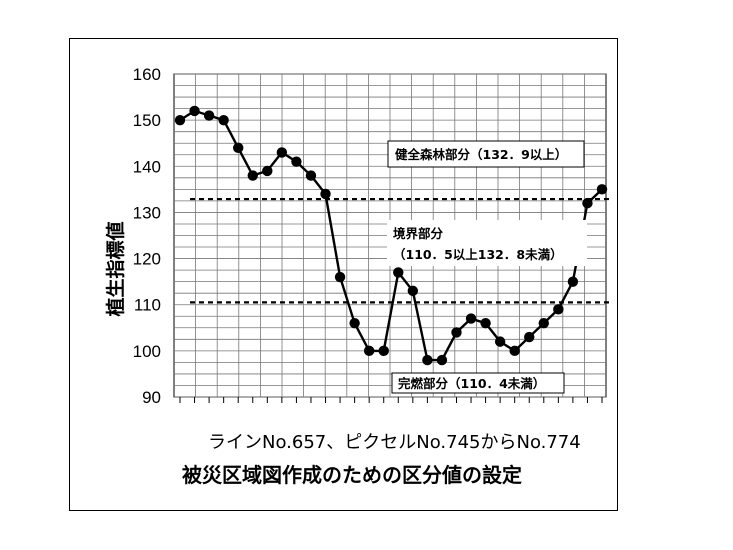 This screenshot has width=733, height=550. I want to click on y-axis: 160 150 140 130 120 110 100 90, so click(147, 236).